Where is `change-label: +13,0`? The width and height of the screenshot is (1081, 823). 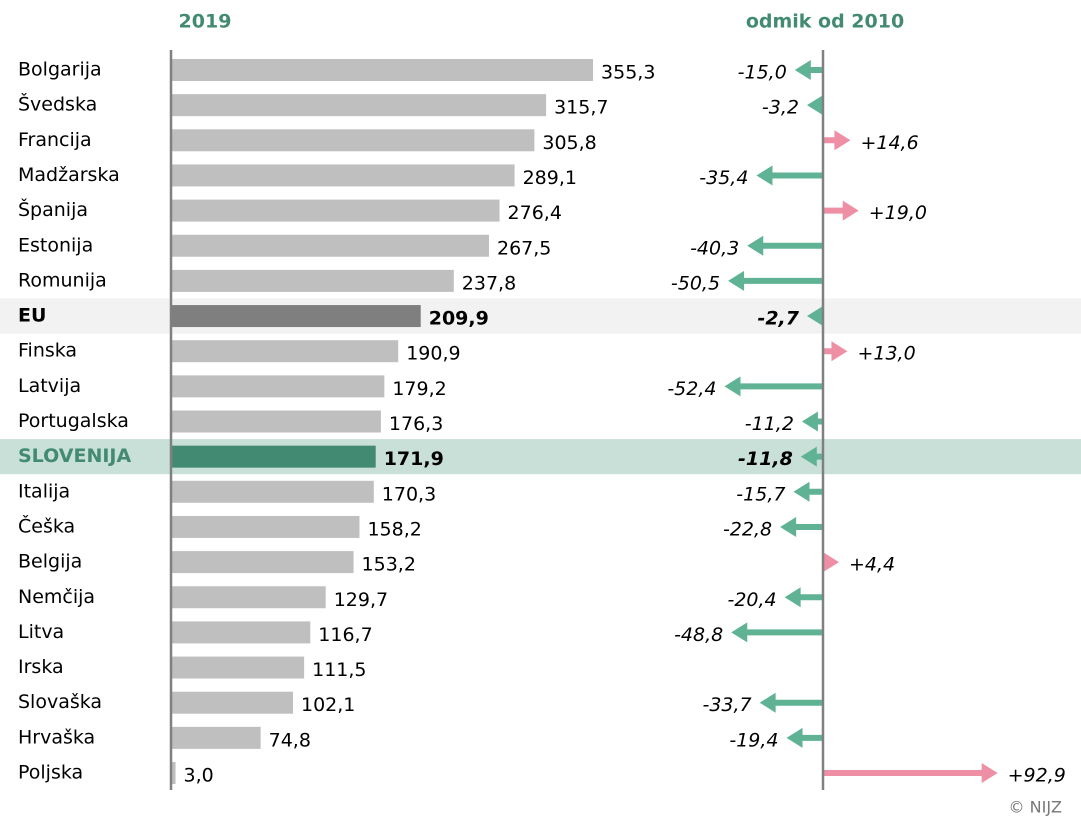
change-label: +13,0 is located at coordinates (886, 354).